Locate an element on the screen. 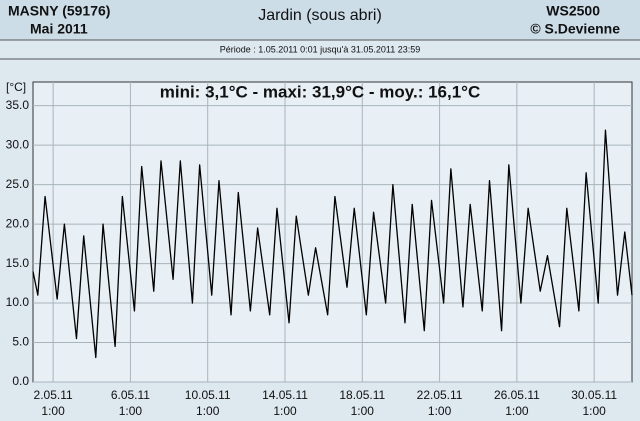 The height and width of the screenshot is (421, 640). x-tick-label: 26.05.11 is located at coordinates (517, 395).